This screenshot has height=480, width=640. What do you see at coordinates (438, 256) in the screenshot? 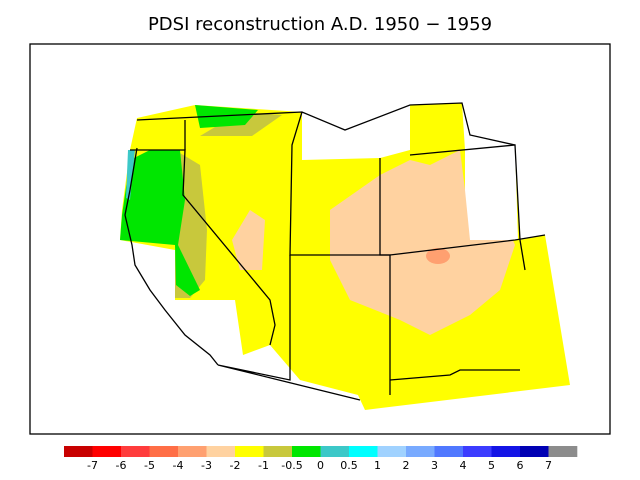
I see `region-orange` at bounding box center [438, 256].